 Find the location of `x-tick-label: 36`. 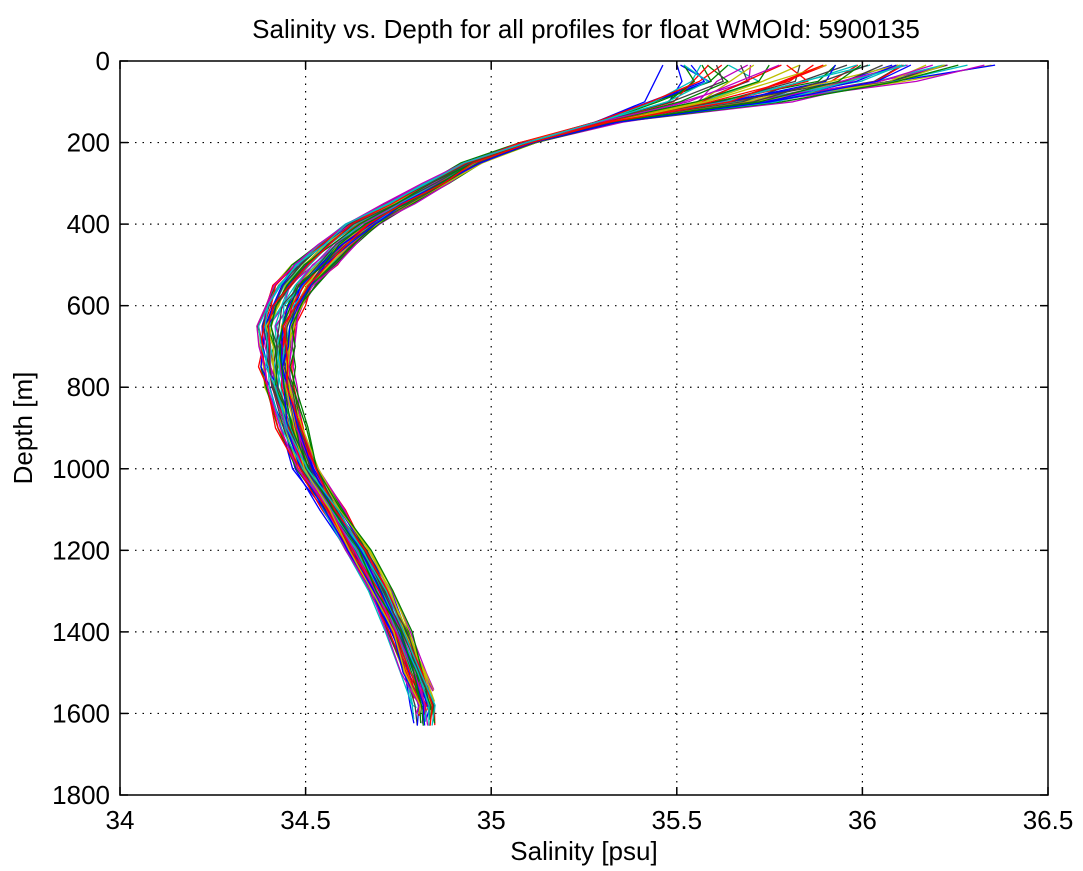

x-tick-label: 36 is located at coordinates (862, 820).